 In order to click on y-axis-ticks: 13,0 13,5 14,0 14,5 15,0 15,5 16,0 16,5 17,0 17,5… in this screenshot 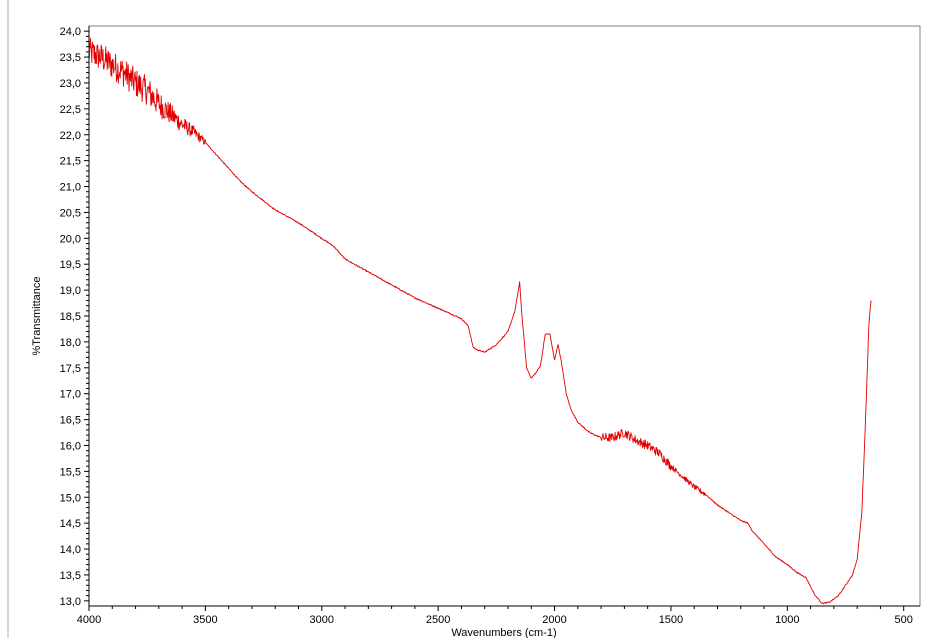, I will do `click(74, 317)`.